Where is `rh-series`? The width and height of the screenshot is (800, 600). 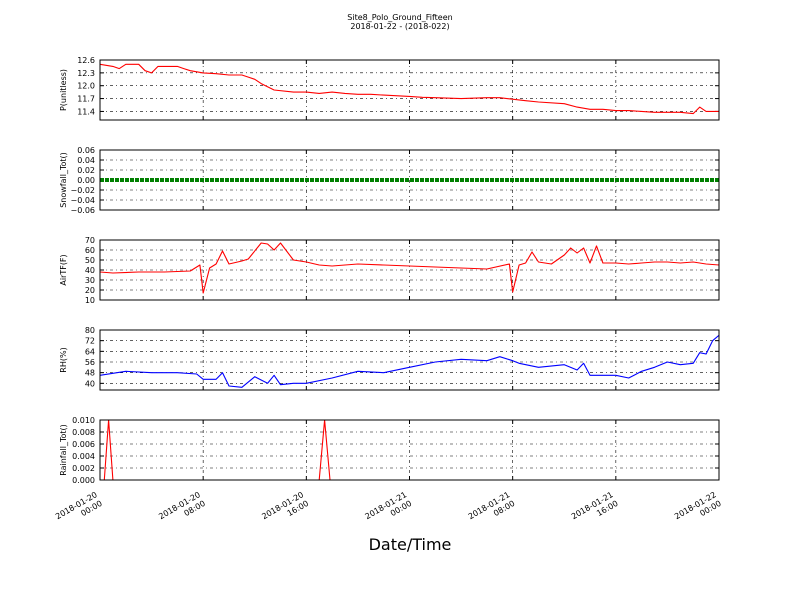 rh-series is located at coordinates (409, 361).